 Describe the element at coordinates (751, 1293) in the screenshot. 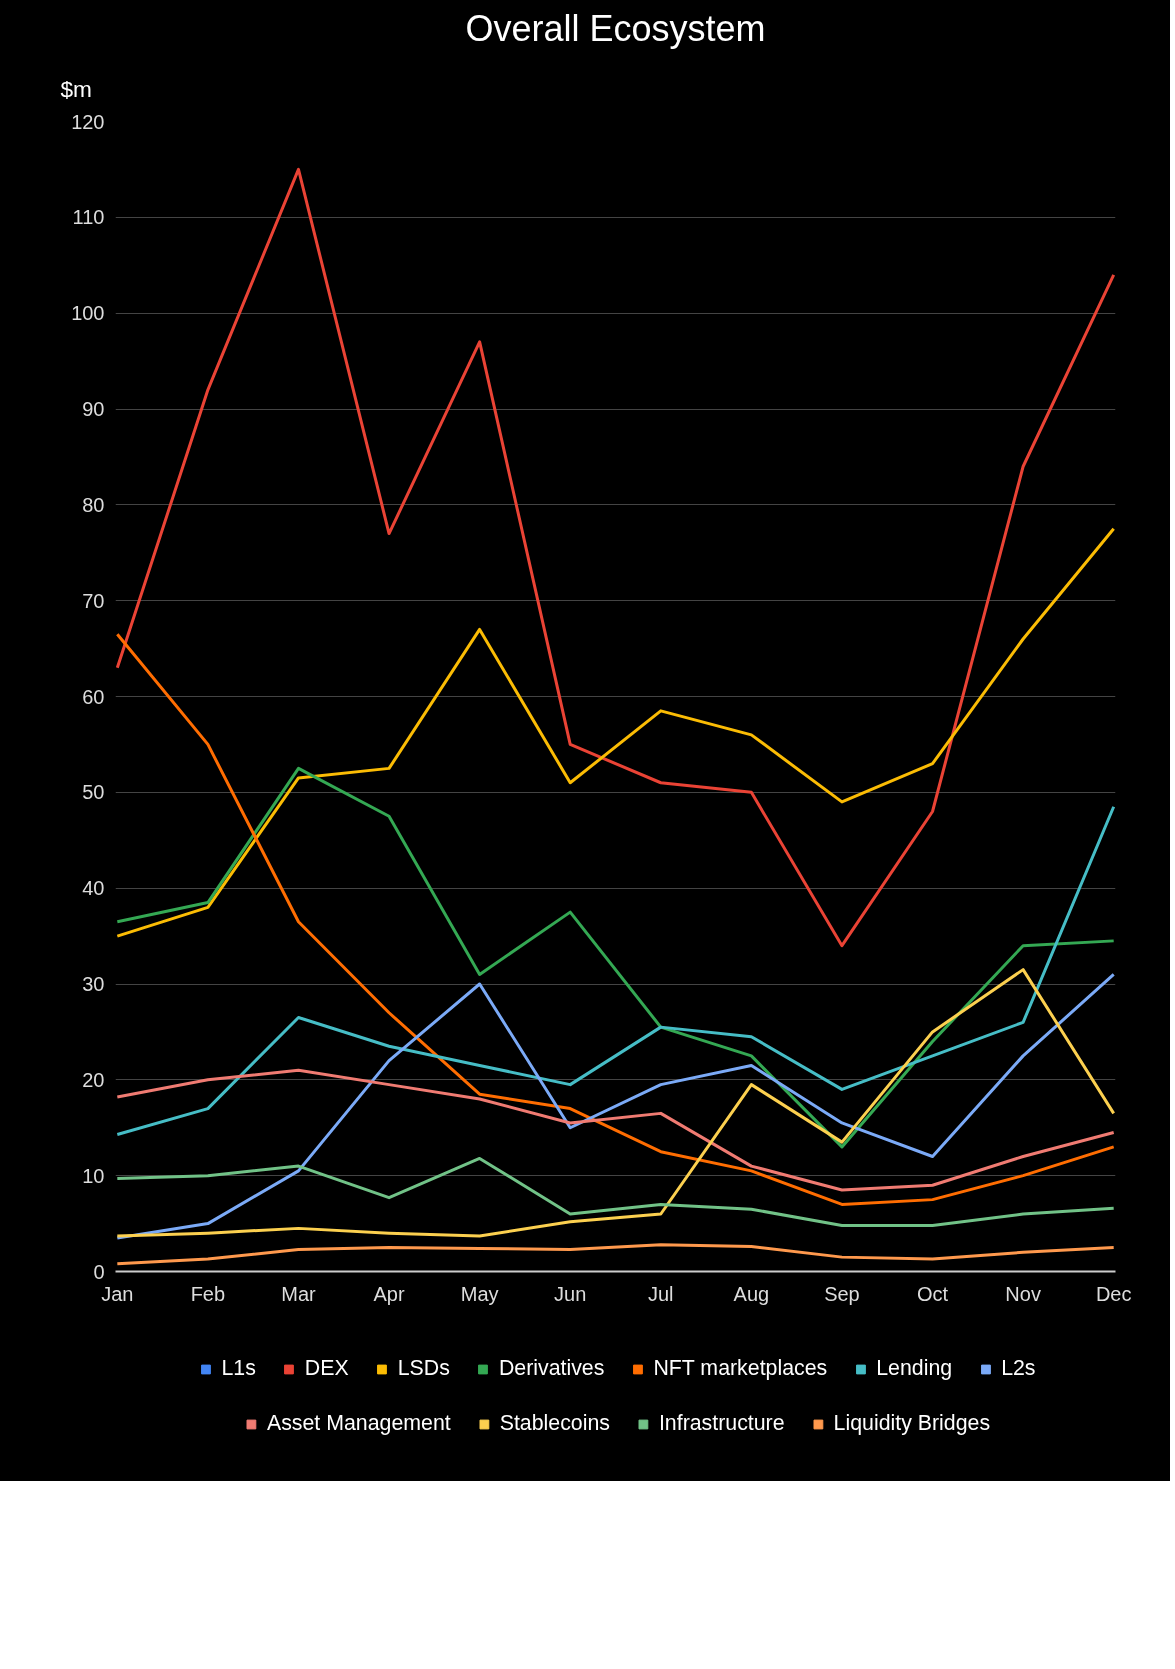

I see `x-tick-label: Aug` at that location.